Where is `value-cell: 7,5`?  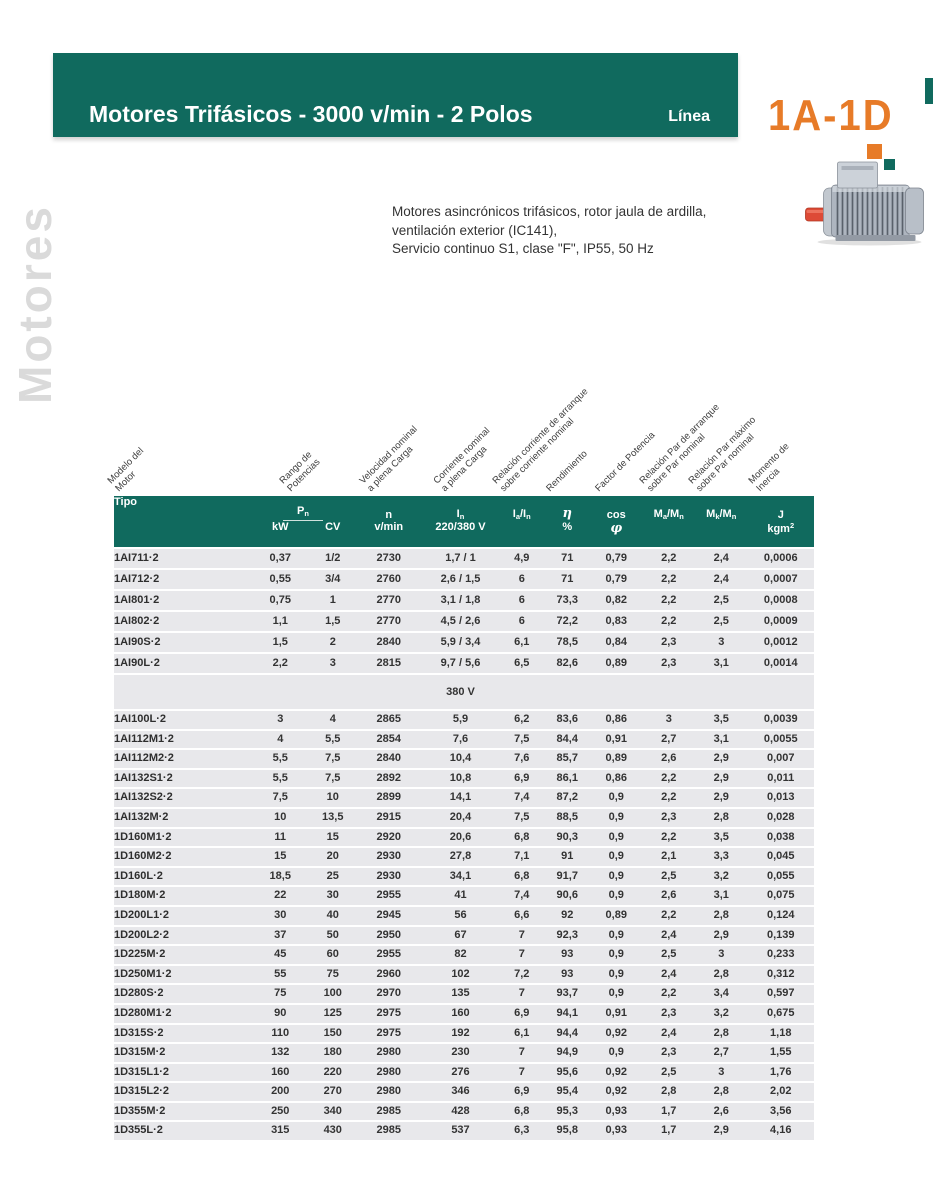
value-cell: 7,5 is located at coordinates (280, 798).